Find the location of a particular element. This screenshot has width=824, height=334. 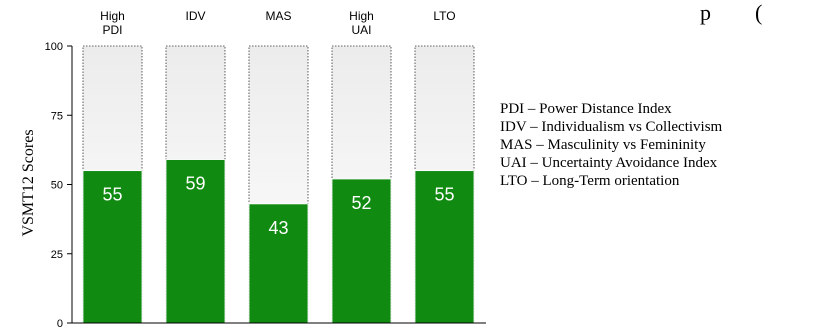

y-tick-label: 75 is located at coordinates (57, 116).